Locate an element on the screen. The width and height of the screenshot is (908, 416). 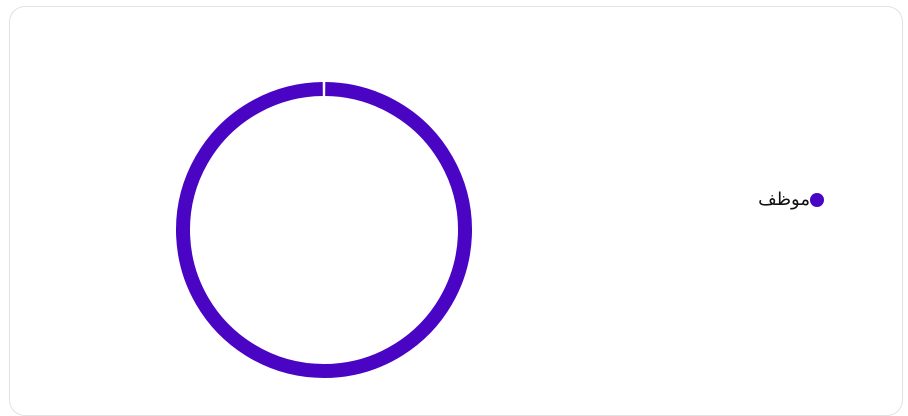
legend-color-dot is located at coordinates (817, 200).